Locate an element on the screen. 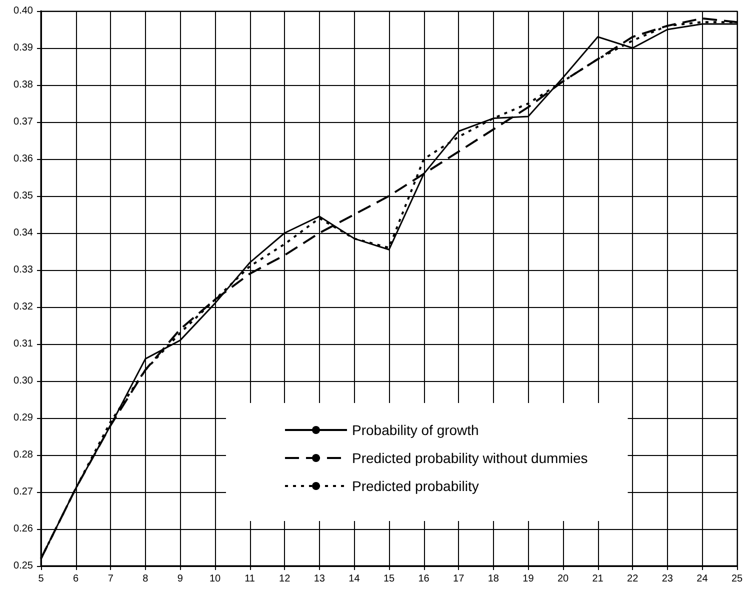  x-tick-label: 6 is located at coordinates (76, 579).